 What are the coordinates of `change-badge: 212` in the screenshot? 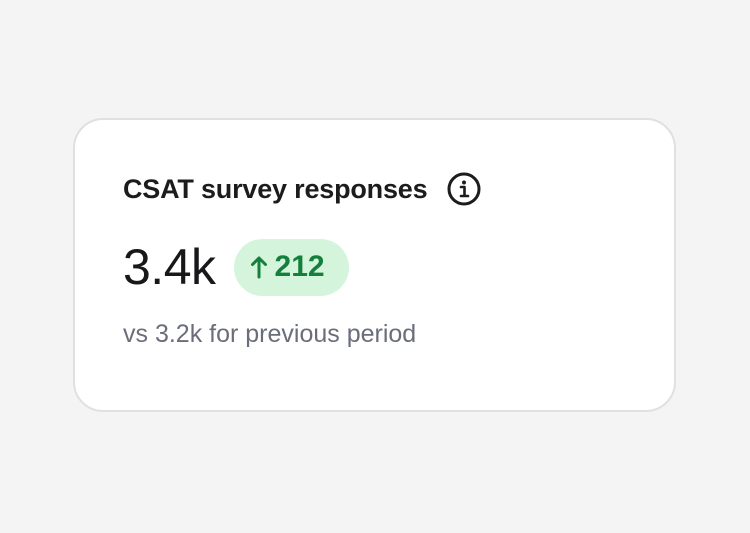 It's located at (291, 267).